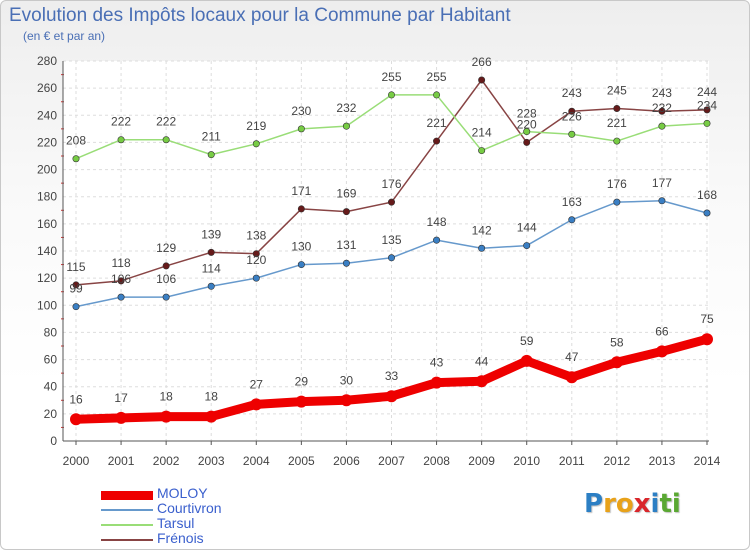 This screenshot has width=750, height=550. Describe the element at coordinates (51, 332) in the screenshot. I see `y-tick-label: 80` at that location.